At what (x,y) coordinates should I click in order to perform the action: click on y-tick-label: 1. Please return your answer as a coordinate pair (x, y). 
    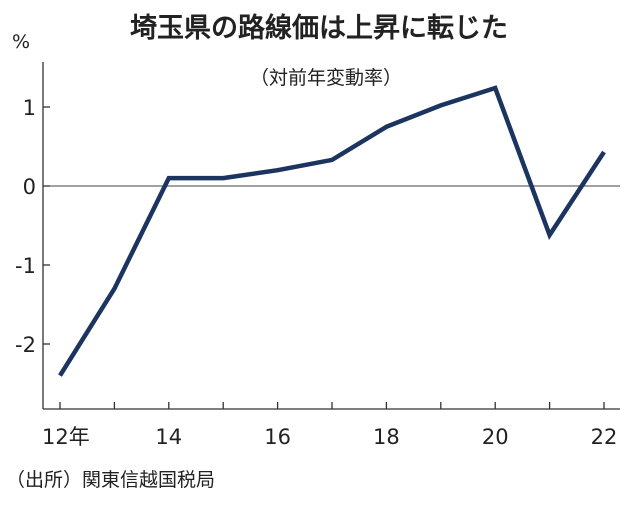
    Looking at the image, I should click on (29, 108).